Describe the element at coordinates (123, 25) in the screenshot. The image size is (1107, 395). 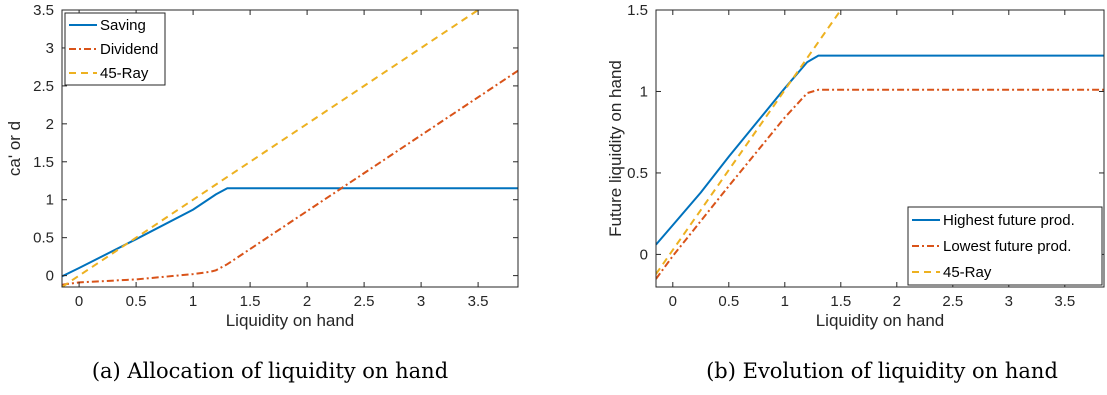
I see `legend-entry: Saving` at that location.